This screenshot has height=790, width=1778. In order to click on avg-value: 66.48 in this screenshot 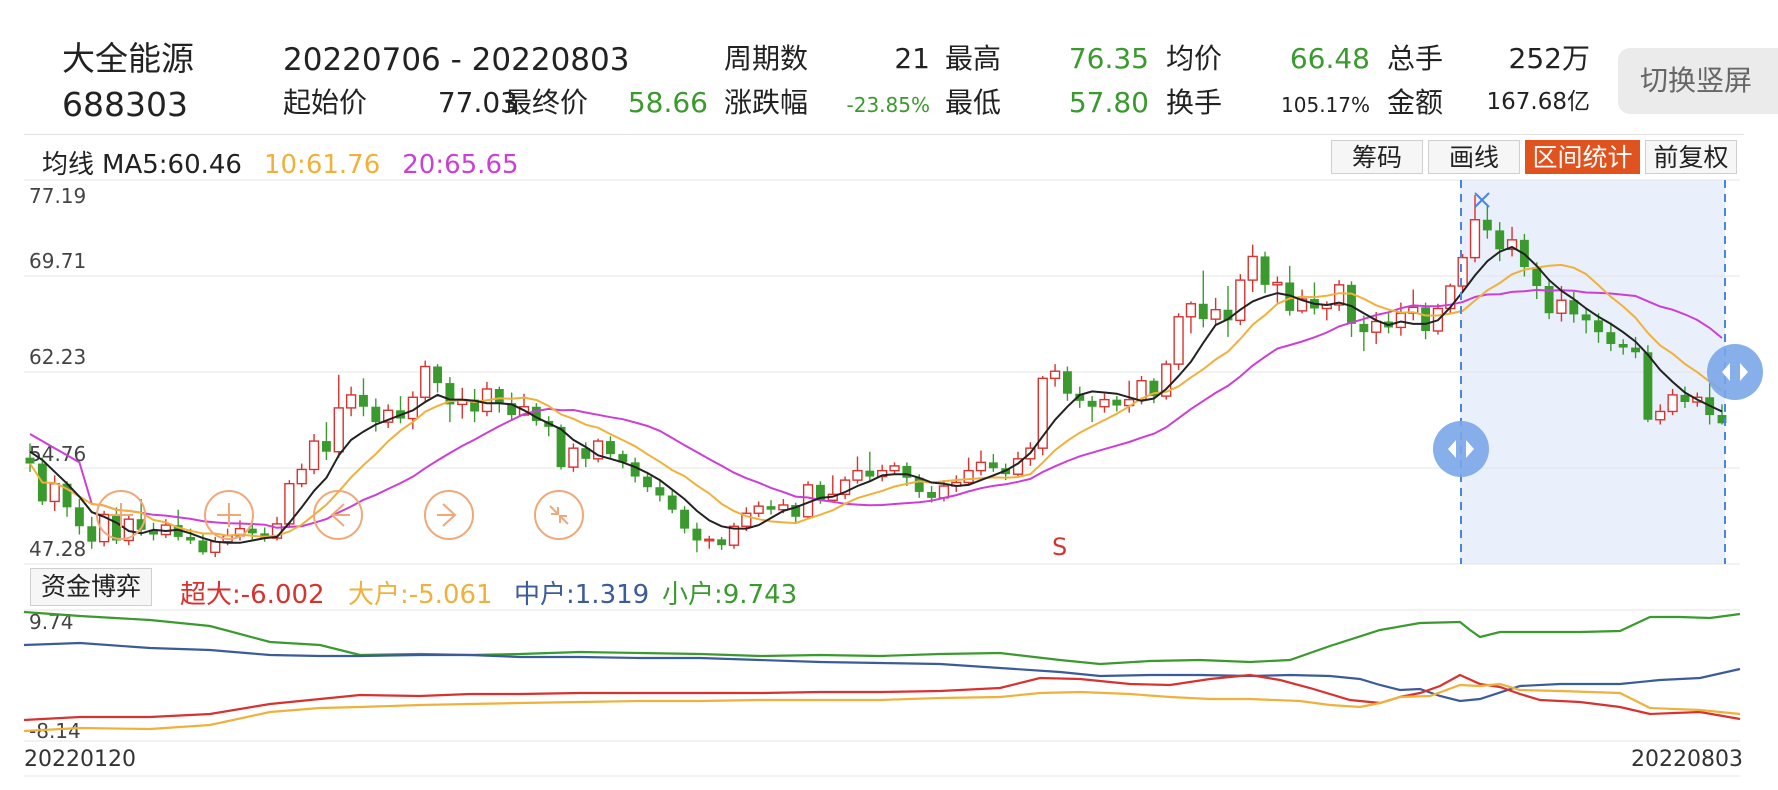, I will do `click(1329, 58)`.